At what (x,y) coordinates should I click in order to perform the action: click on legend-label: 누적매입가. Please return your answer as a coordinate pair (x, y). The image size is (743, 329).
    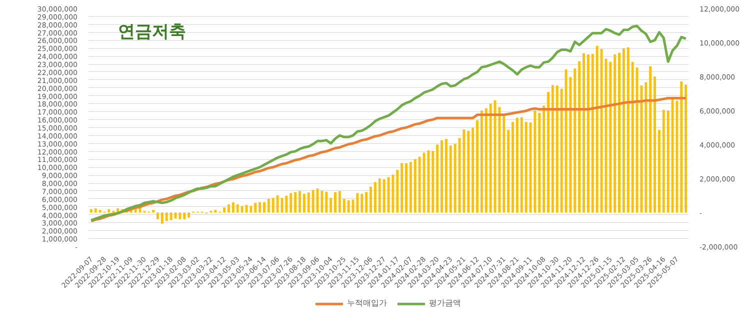
    Looking at the image, I should click on (367, 303).